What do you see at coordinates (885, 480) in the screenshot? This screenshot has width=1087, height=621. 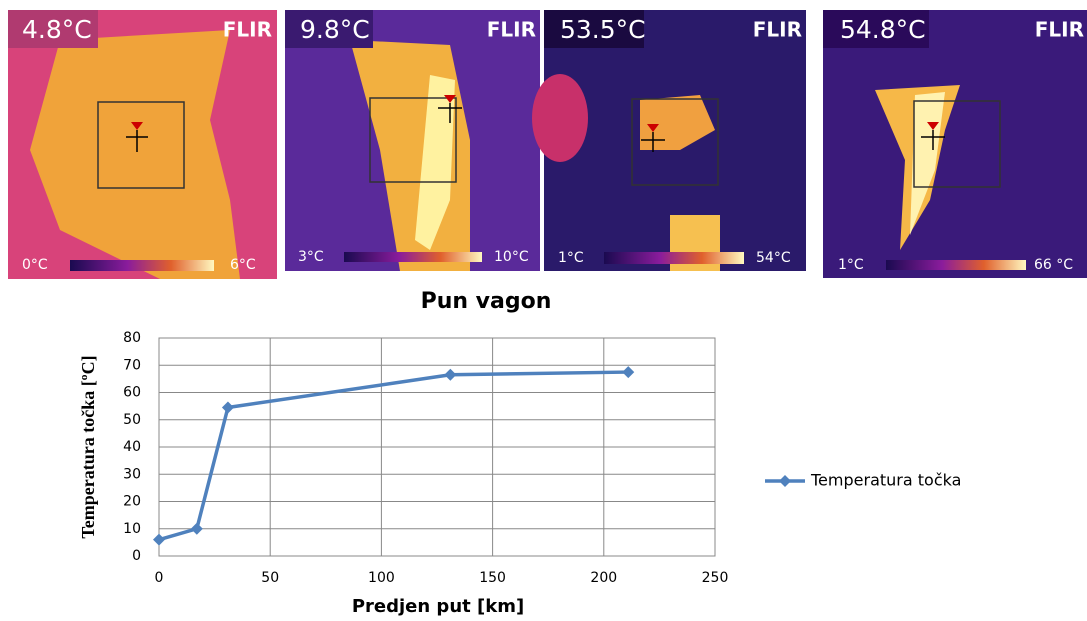 I see `legend-label: Temperatura točka` at bounding box center [885, 480].